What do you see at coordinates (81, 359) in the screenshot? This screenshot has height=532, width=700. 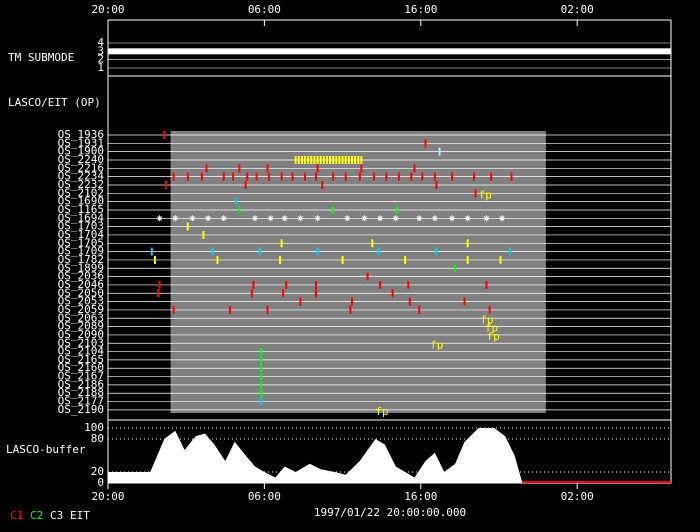 I see `row-label: OS_2165` at bounding box center [81, 359].